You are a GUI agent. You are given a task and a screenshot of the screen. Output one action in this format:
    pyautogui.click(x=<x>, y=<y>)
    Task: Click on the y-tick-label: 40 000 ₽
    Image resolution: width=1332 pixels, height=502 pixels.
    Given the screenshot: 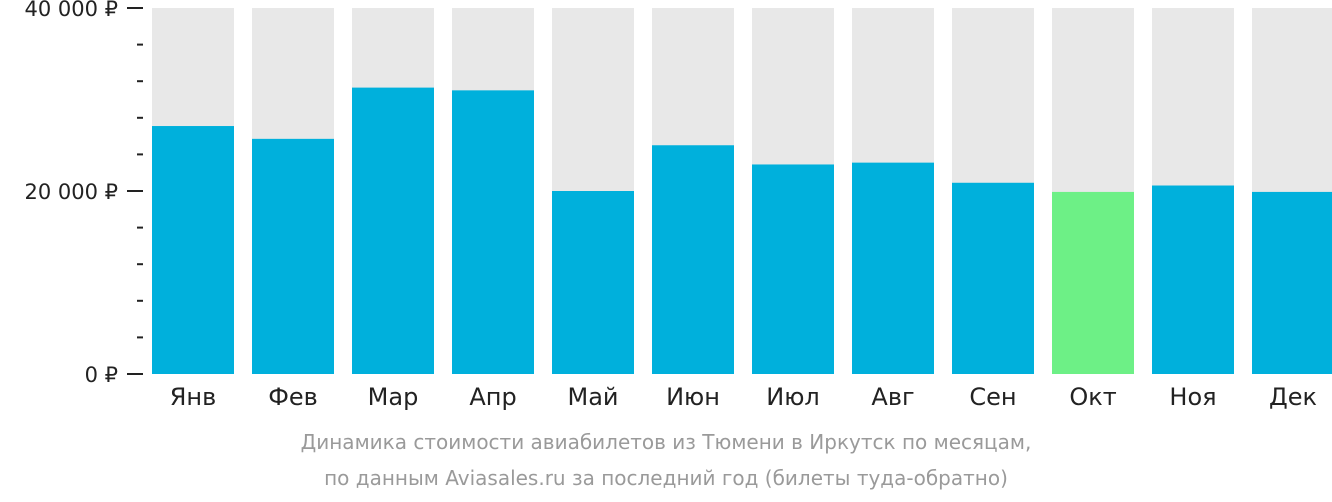 What is the action you would take?
    pyautogui.click(x=71, y=10)
    